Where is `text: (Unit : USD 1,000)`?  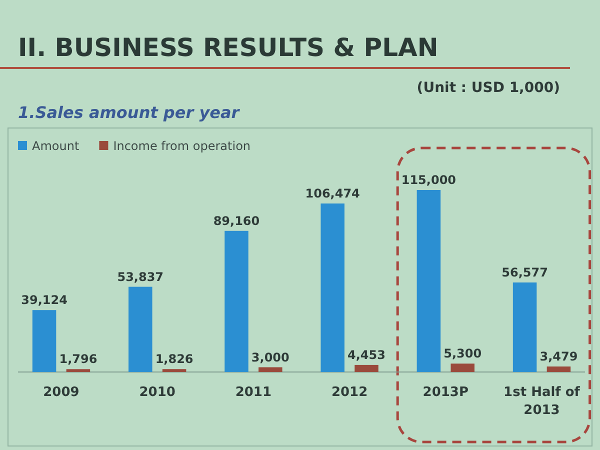 text: (Unit : USD 1,000) is located at coordinates (488, 88).